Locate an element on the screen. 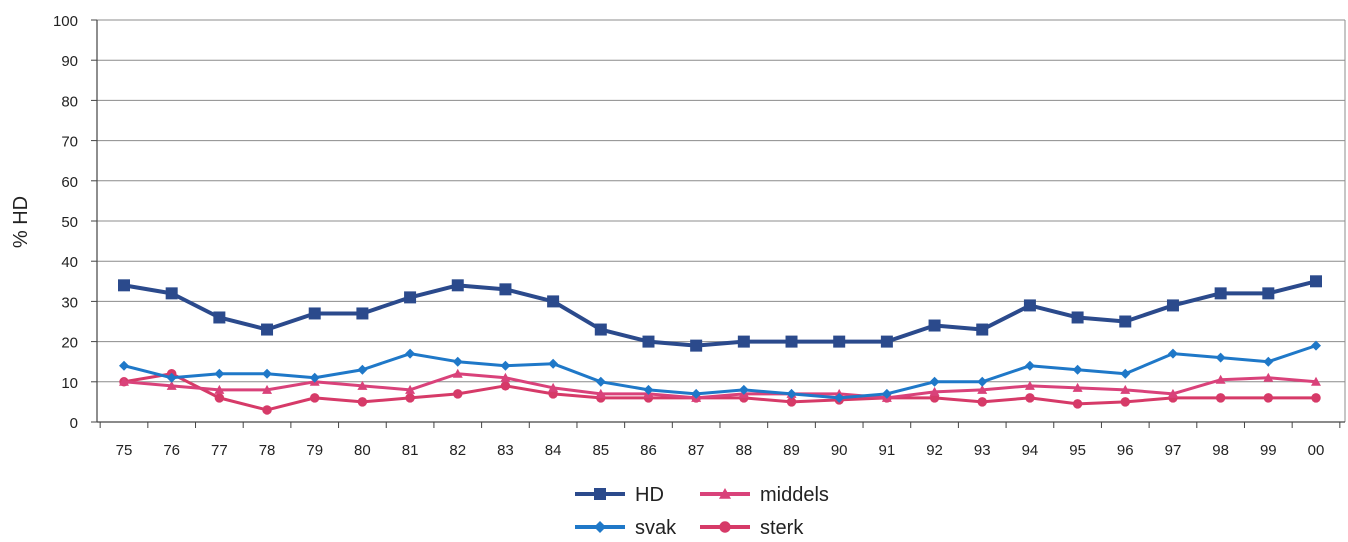 The width and height of the screenshot is (1348, 542). legend-label: HD is located at coordinates (649, 495).